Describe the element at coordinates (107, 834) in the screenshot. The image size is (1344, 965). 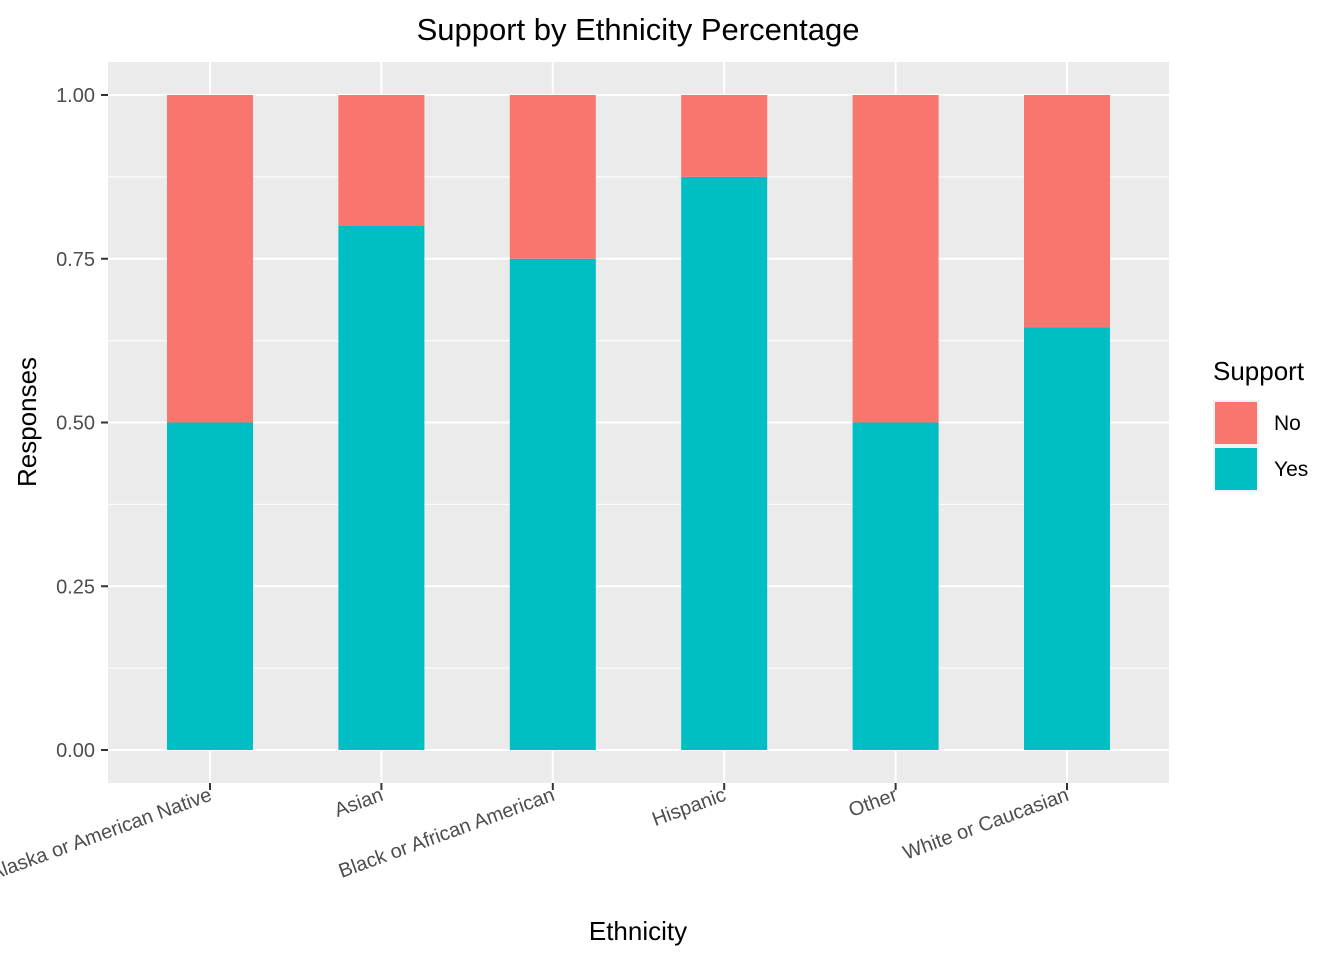
I see `x-tick-label: Alaska or American Native` at that location.